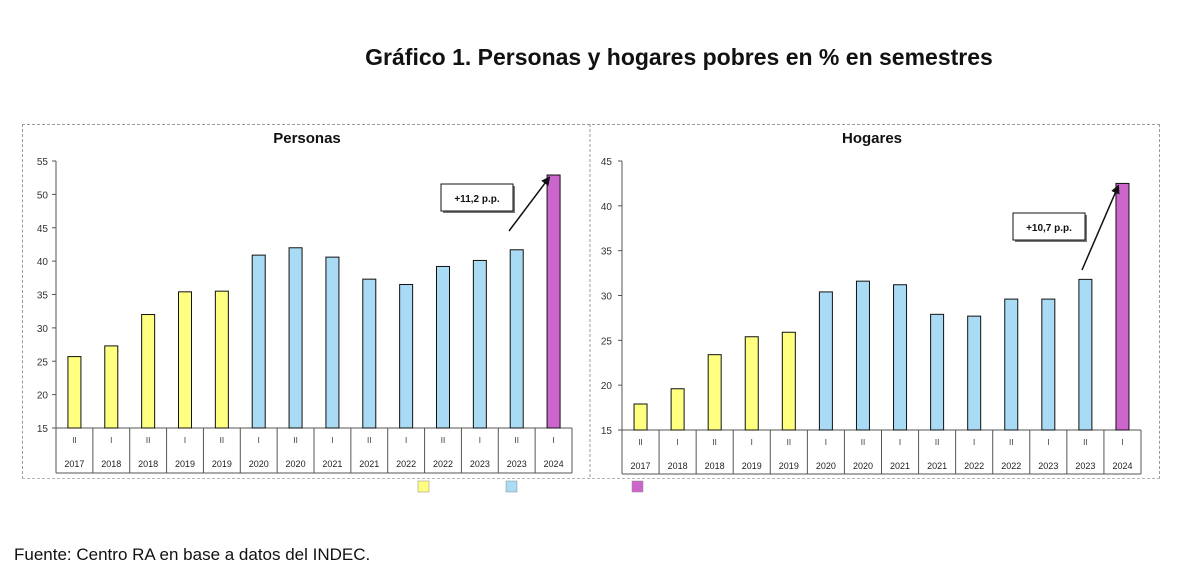  What do you see at coordinates (511, 486) in the screenshot?
I see `legend-swatch-blue` at bounding box center [511, 486].